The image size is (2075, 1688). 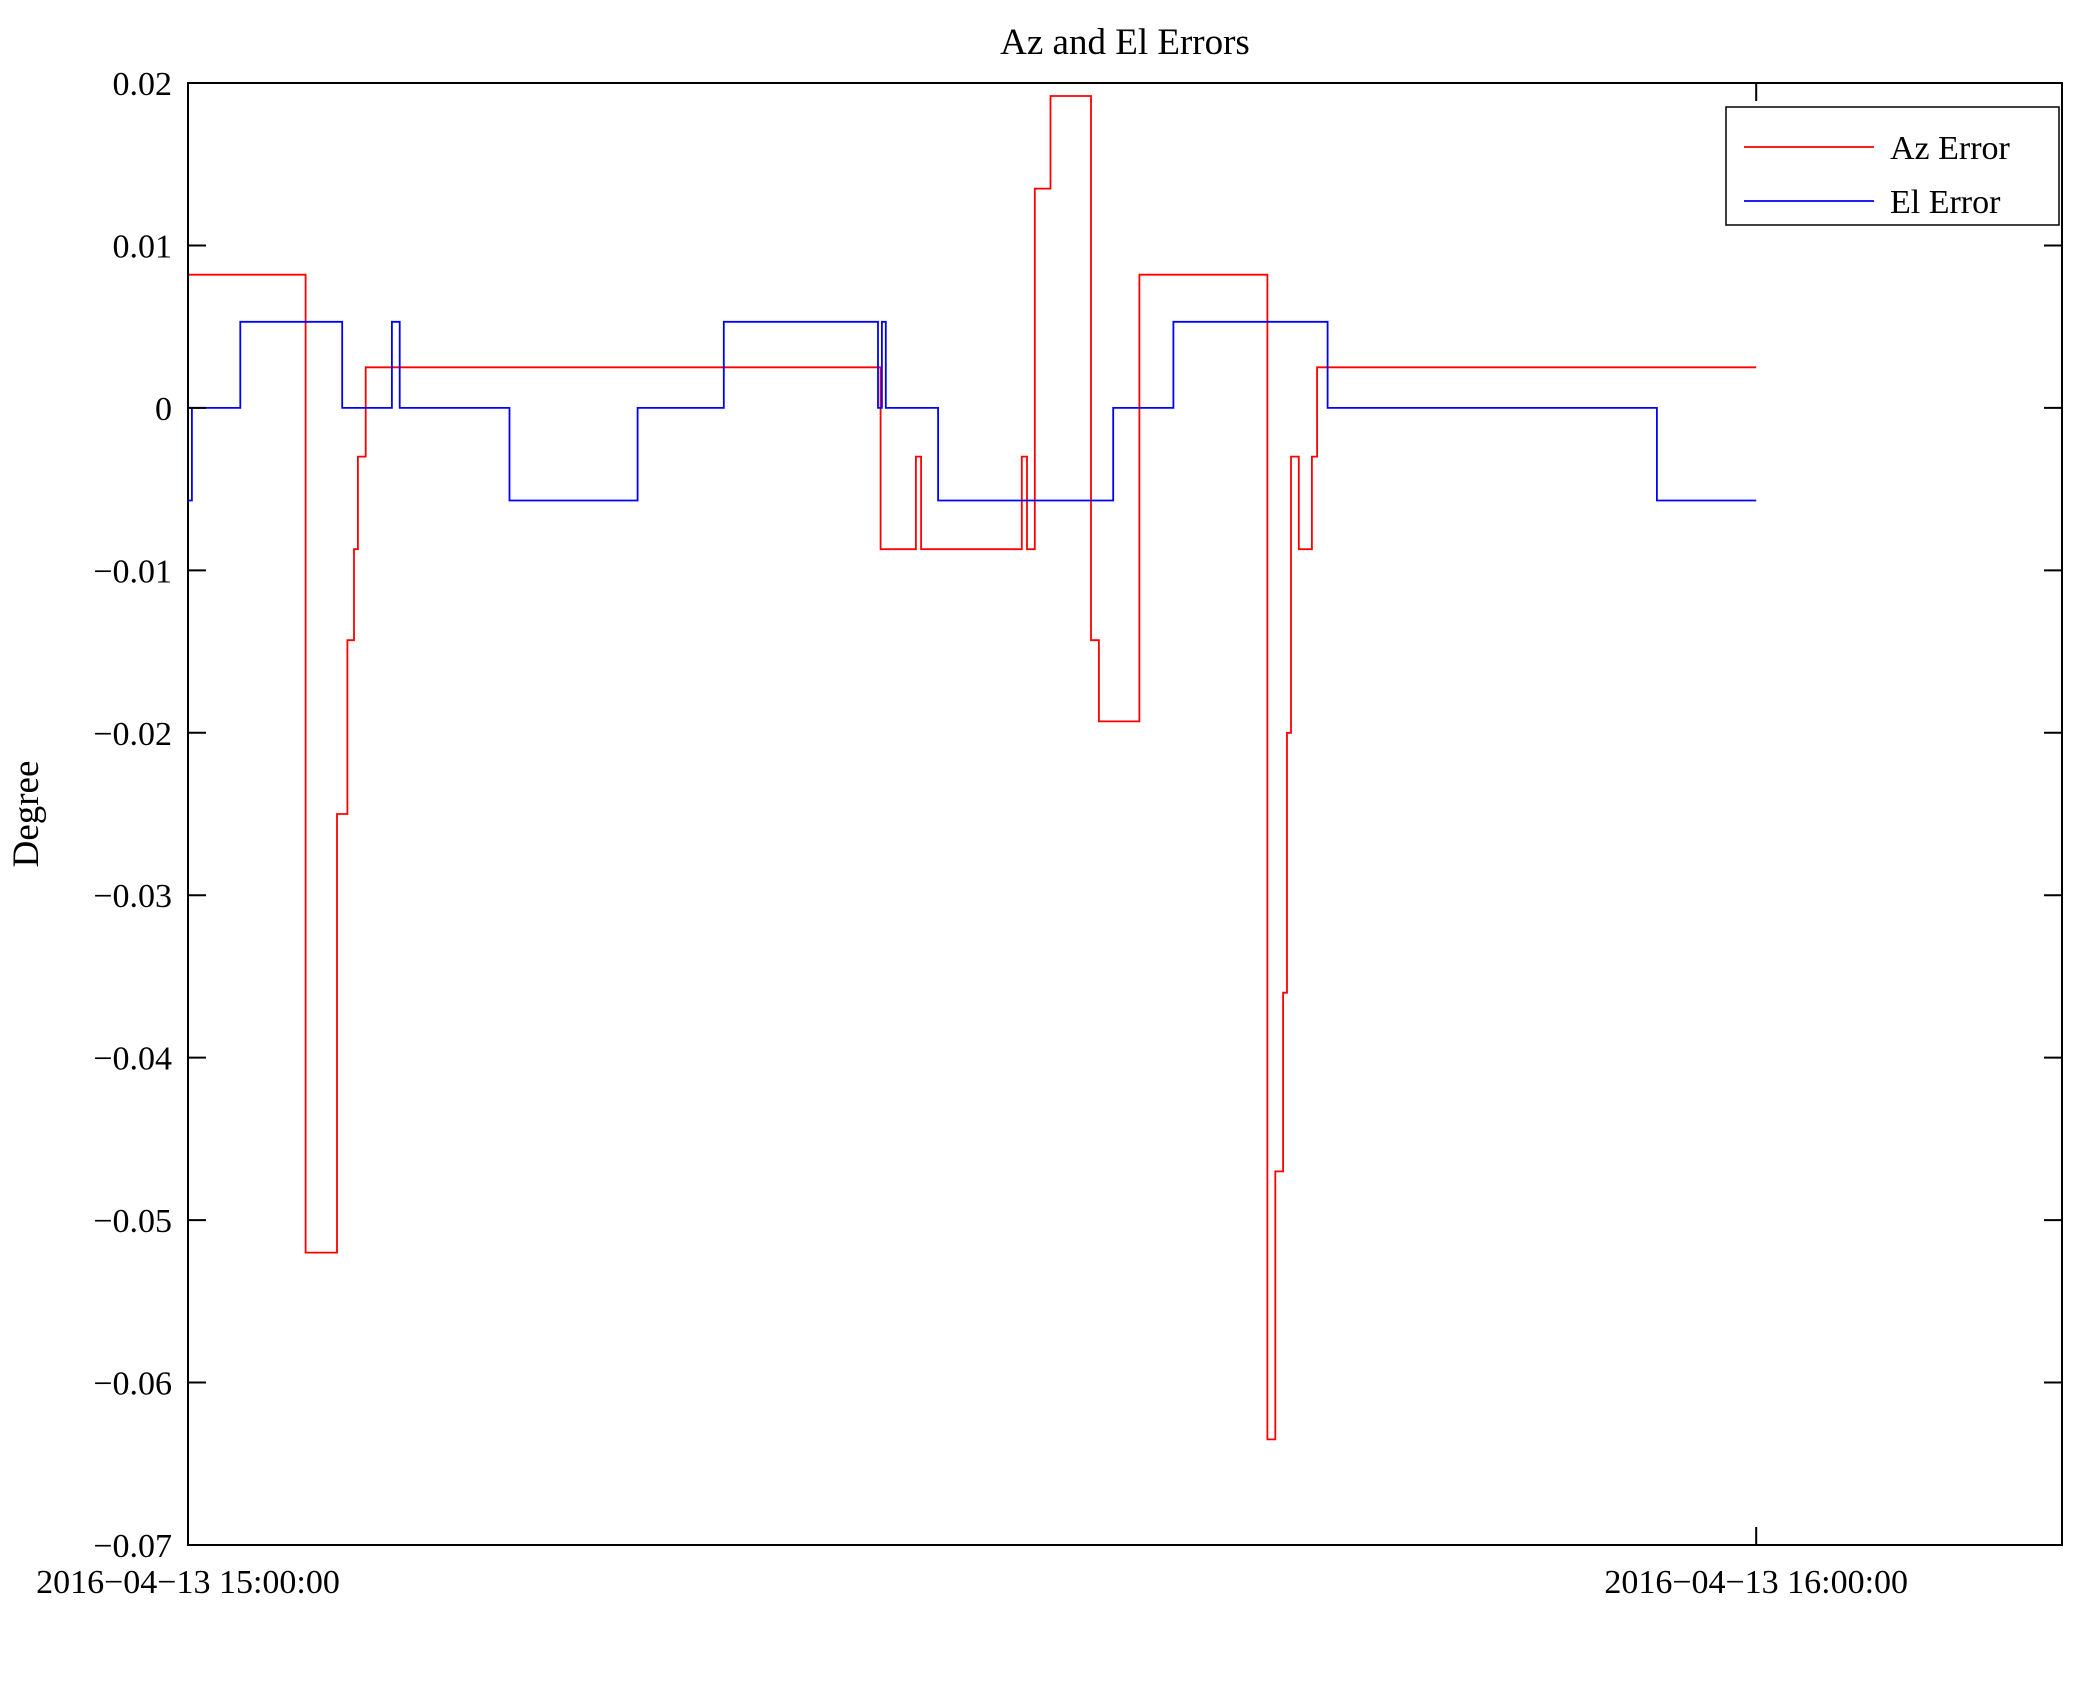 What do you see at coordinates (132, 1546) in the screenshot?
I see `y-tick-label: −0.07` at bounding box center [132, 1546].